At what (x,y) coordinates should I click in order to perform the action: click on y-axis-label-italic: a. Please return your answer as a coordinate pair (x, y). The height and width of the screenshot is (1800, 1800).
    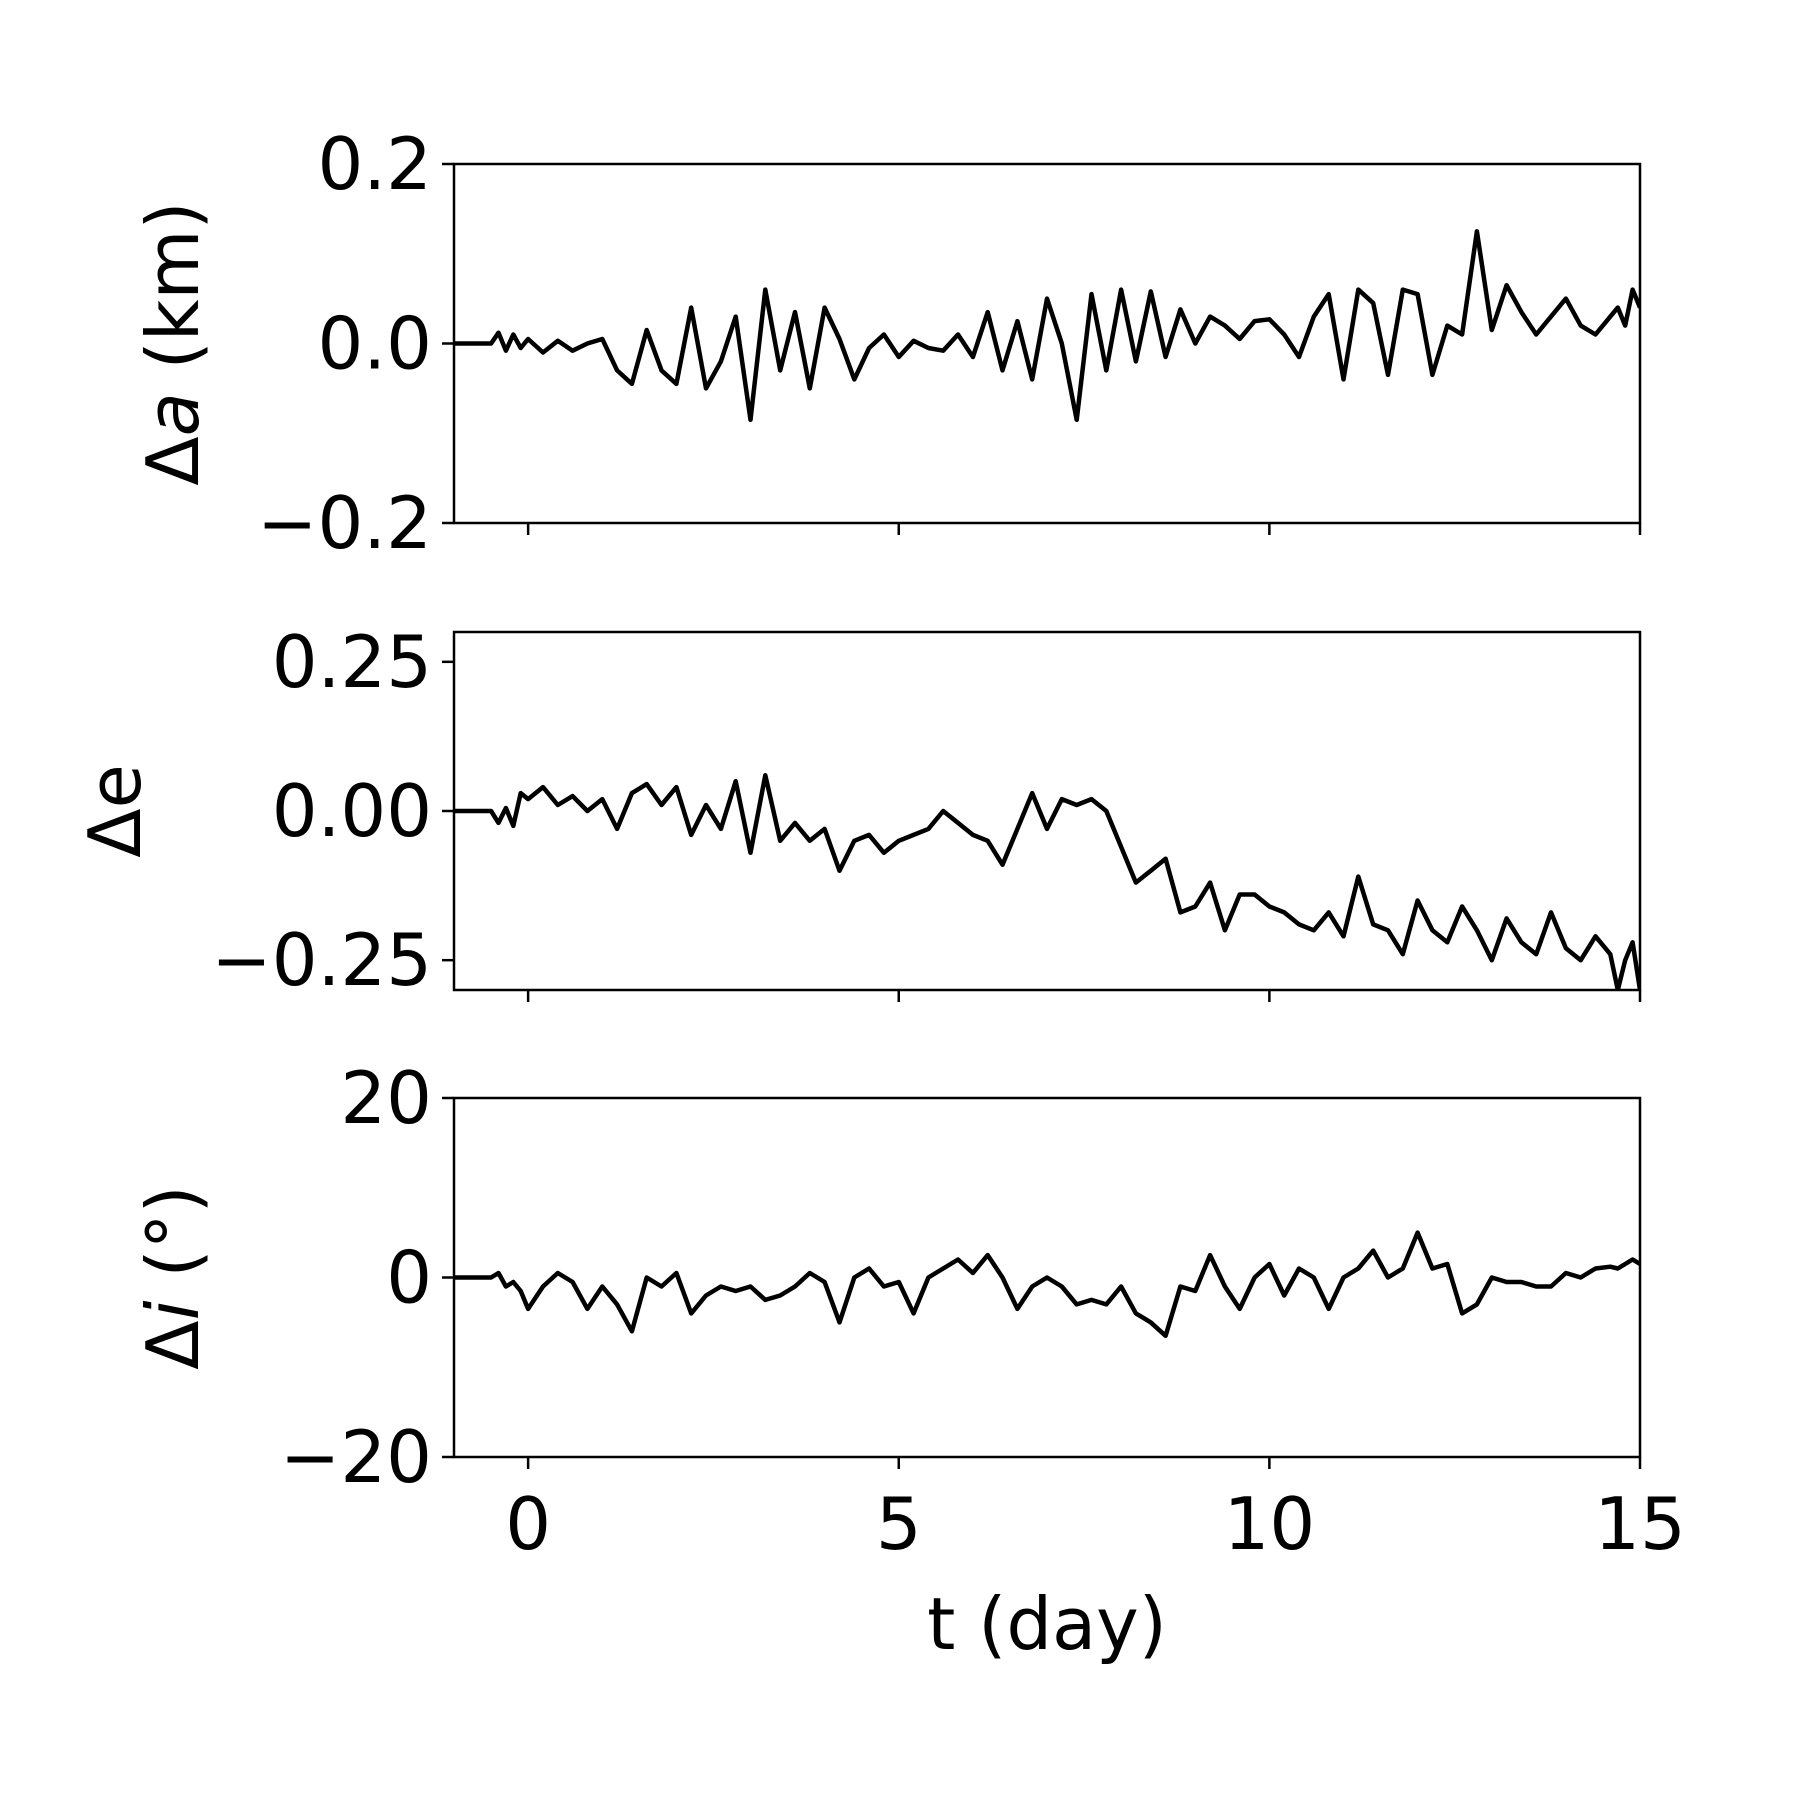
    Looking at the image, I should click on (173, 414).